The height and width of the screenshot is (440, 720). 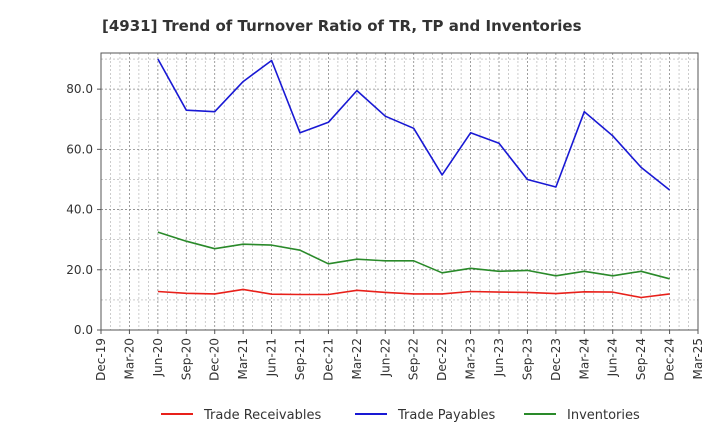 I want to click on x-tick-label: Jun-20, so click(x=158, y=357).